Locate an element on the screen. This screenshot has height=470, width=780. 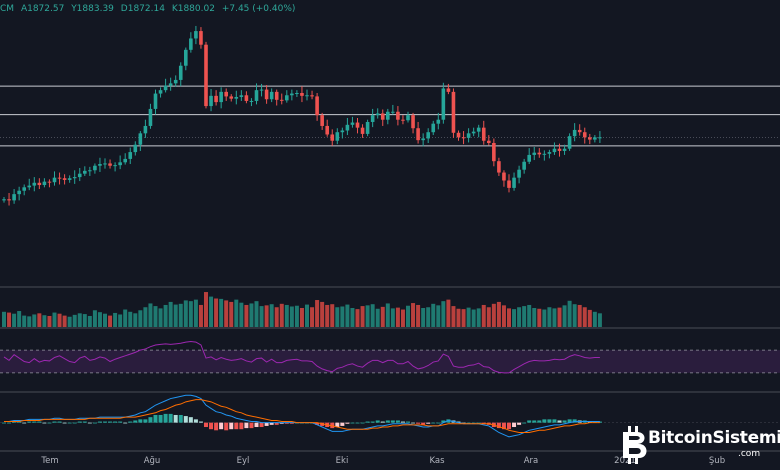
rsi-line is located at coordinates (301, 357).